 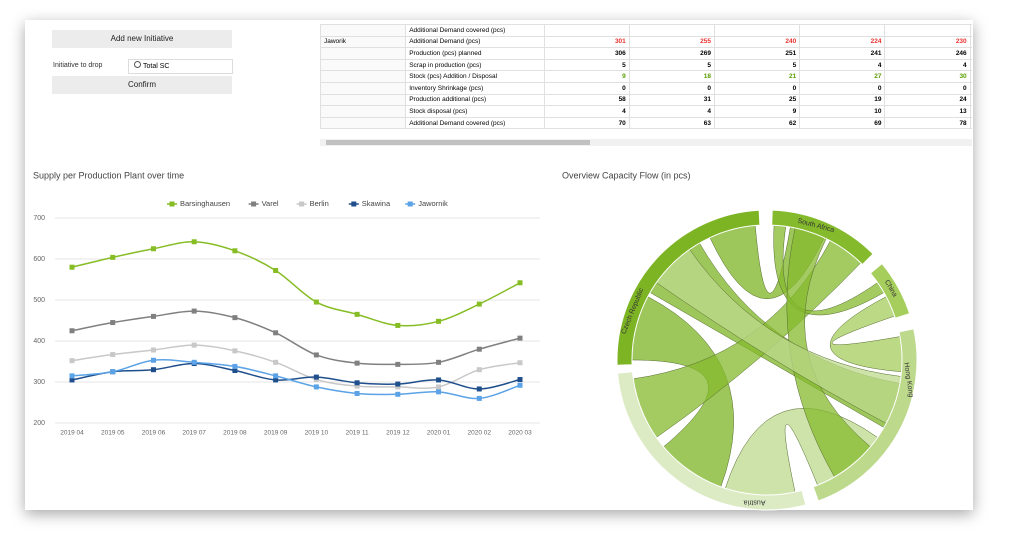 What do you see at coordinates (757, 42) in the screenshot?
I see `value-cell: 240` at bounding box center [757, 42].